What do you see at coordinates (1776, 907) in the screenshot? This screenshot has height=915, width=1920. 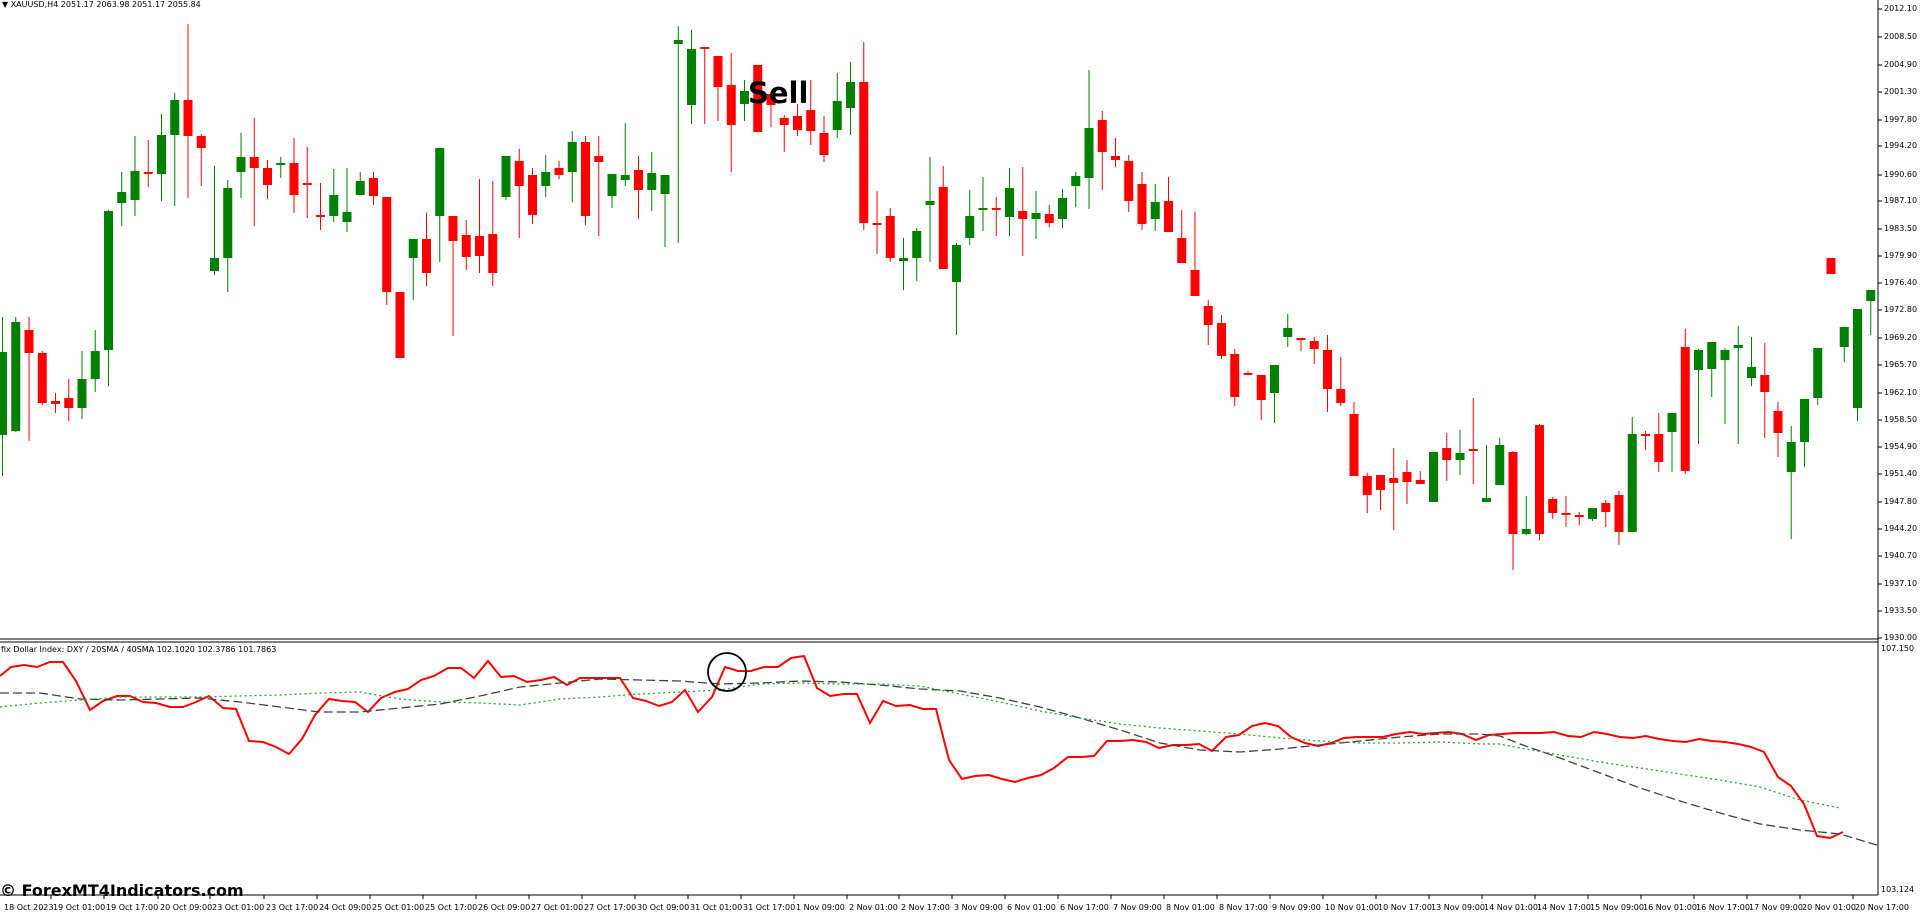 I see `time-tick-label: 17 Nov 09:00` at bounding box center [1776, 907].